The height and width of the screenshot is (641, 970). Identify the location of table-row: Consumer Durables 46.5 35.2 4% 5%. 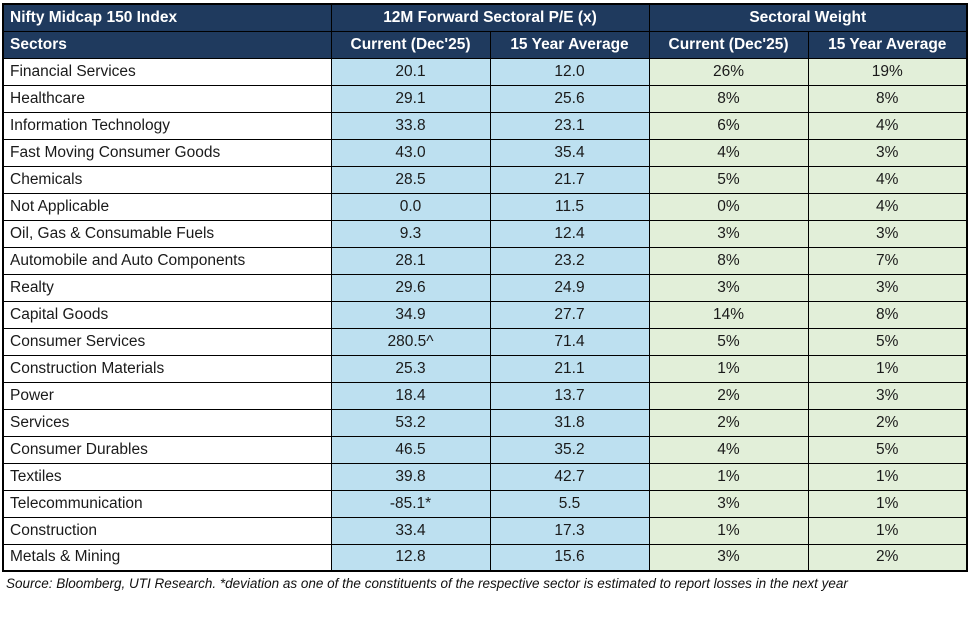
(485, 449).